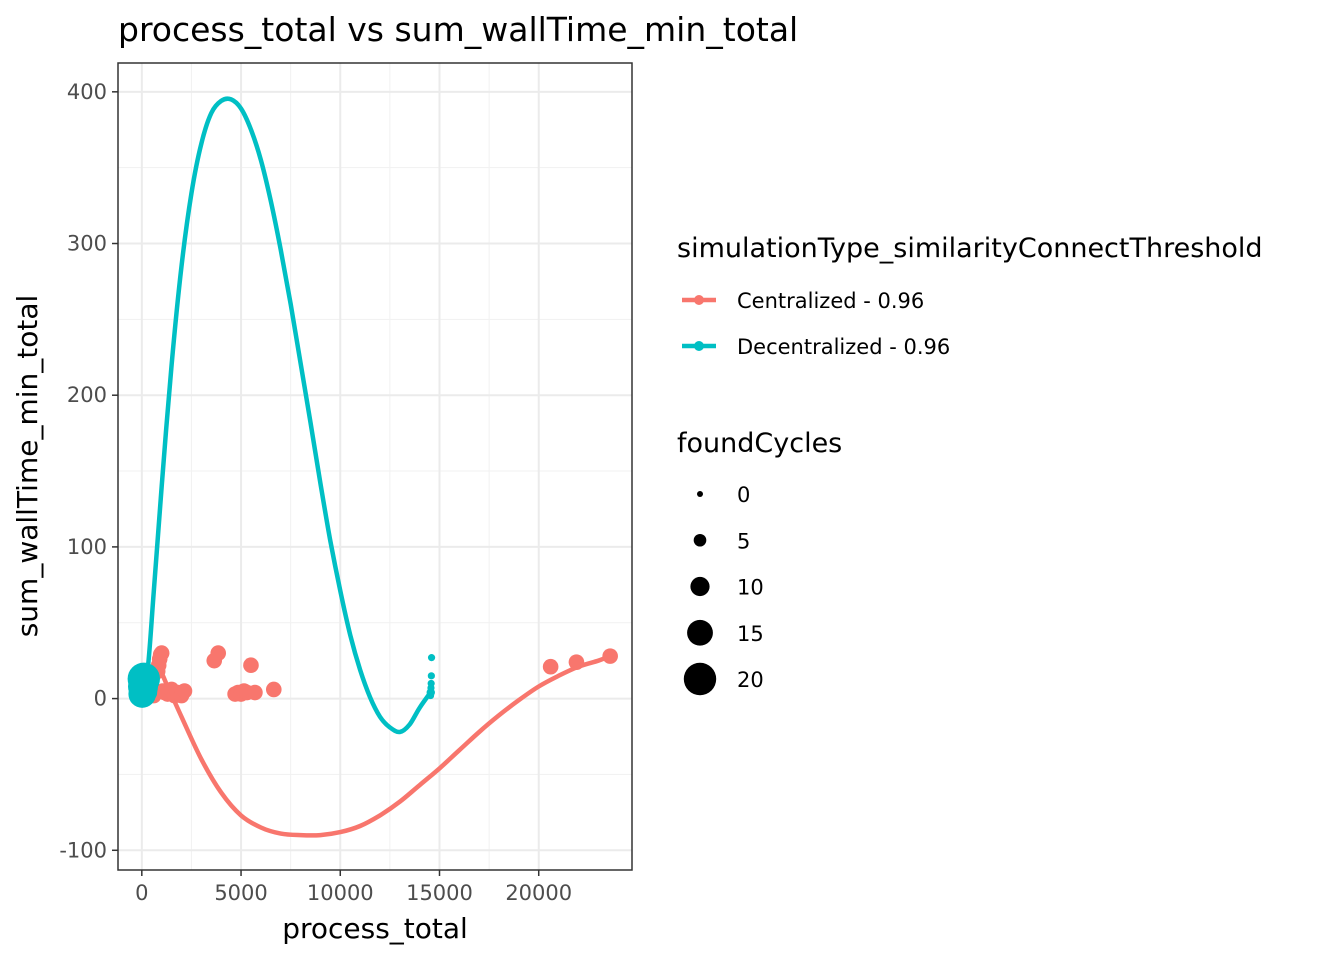 This screenshot has width=1344, height=960. What do you see at coordinates (830, 301) in the screenshot?
I see `legend-label: Centralized - 0.96` at bounding box center [830, 301].